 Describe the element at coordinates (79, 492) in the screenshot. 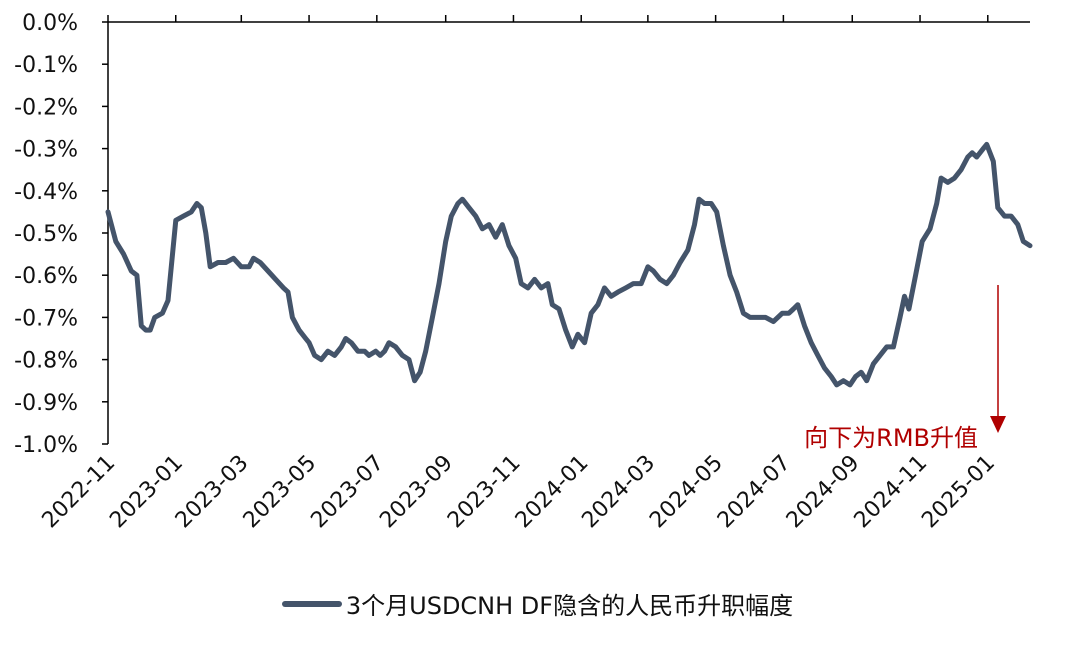

I see `x-tick-label: 2022-11` at that location.